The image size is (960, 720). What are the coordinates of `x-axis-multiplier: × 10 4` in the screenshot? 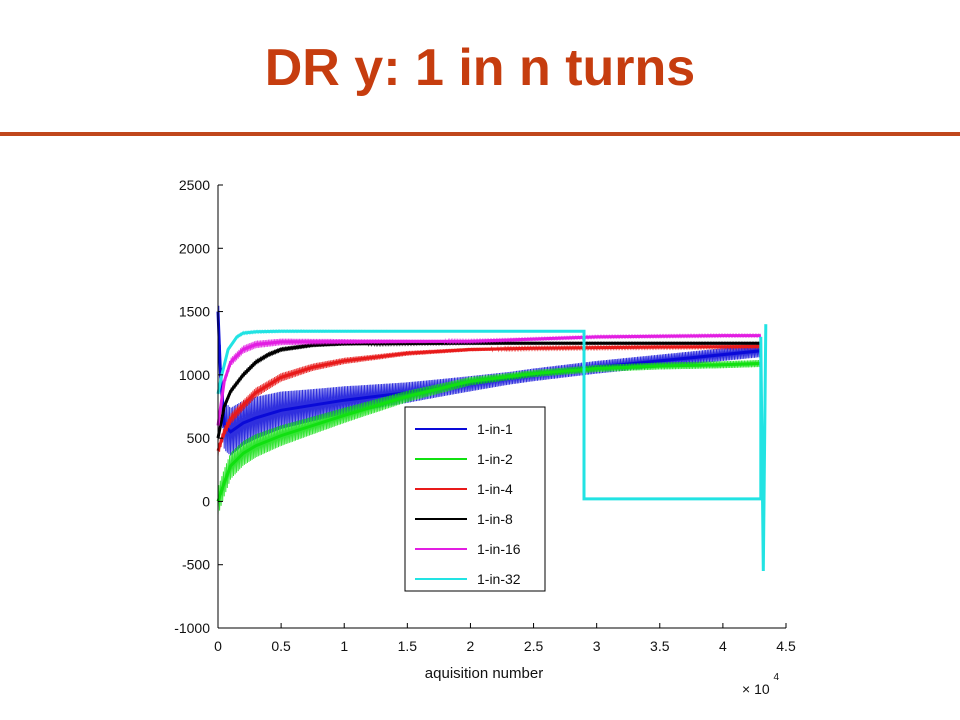 It's located at (761, 684).